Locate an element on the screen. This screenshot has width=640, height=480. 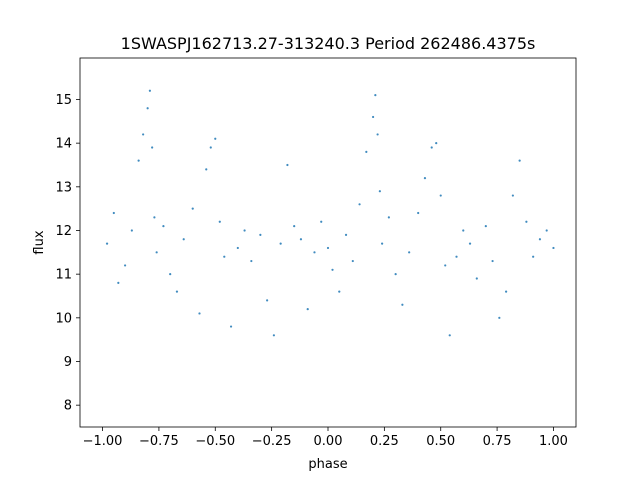
x-axis-label: phase is located at coordinates (327, 464).